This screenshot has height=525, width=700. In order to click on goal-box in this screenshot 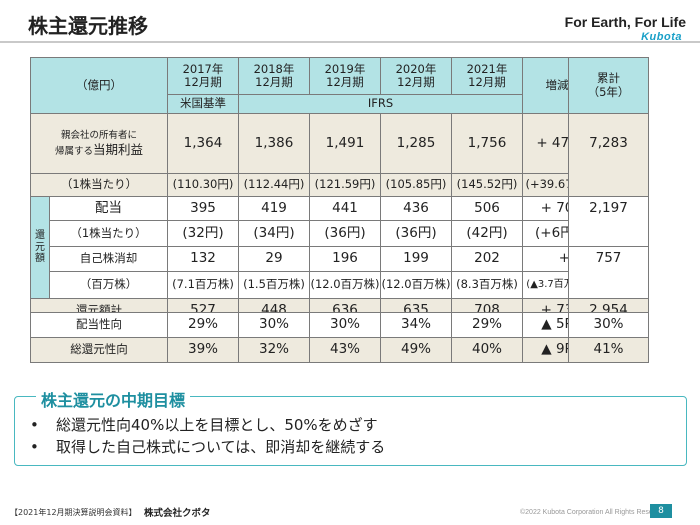, I will do `click(350, 431)`.